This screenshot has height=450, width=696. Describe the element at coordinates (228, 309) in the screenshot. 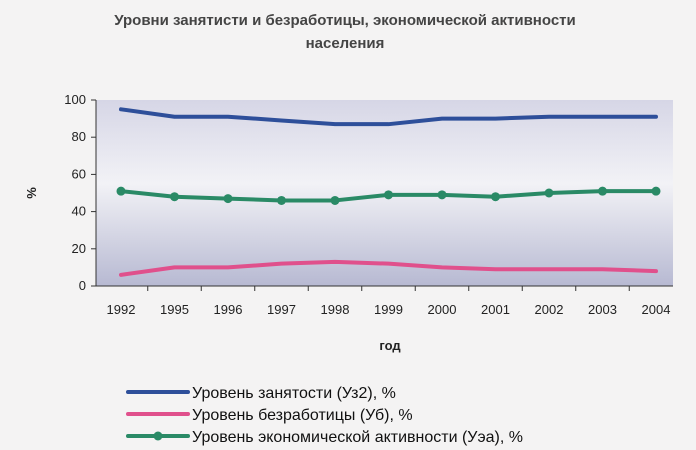

I see `x-tick-label: 1996` at that location.